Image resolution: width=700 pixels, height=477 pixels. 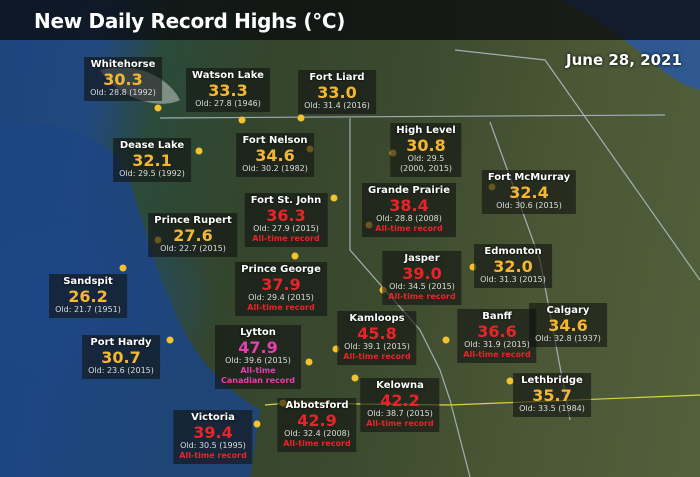 I want to click on old-record: Old: 31.3 (2015), so click(x=513, y=279).